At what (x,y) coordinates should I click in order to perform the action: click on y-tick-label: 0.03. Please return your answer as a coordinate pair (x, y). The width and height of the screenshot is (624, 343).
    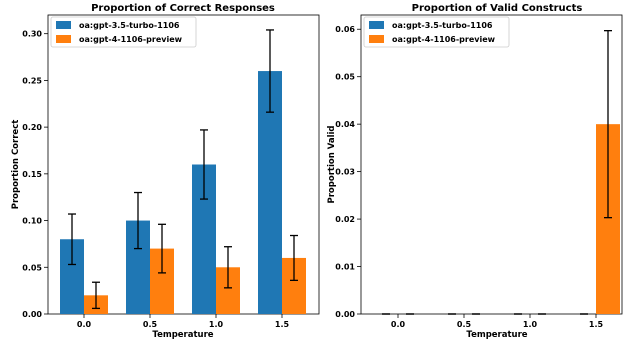
    Looking at the image, I should click on (345, 172).